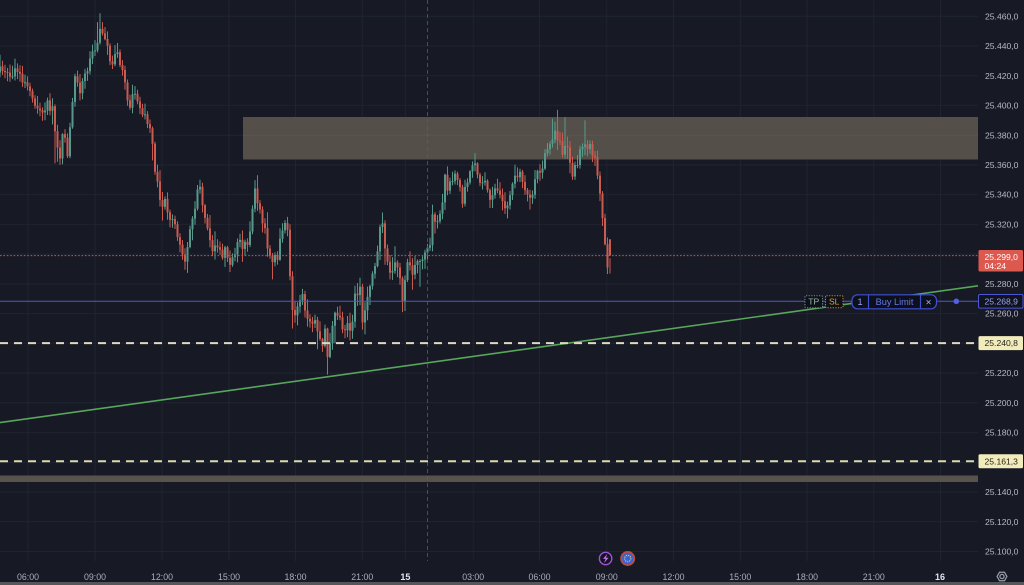  I want to click on svg-text: 25.180,0, so click(1002, 433).